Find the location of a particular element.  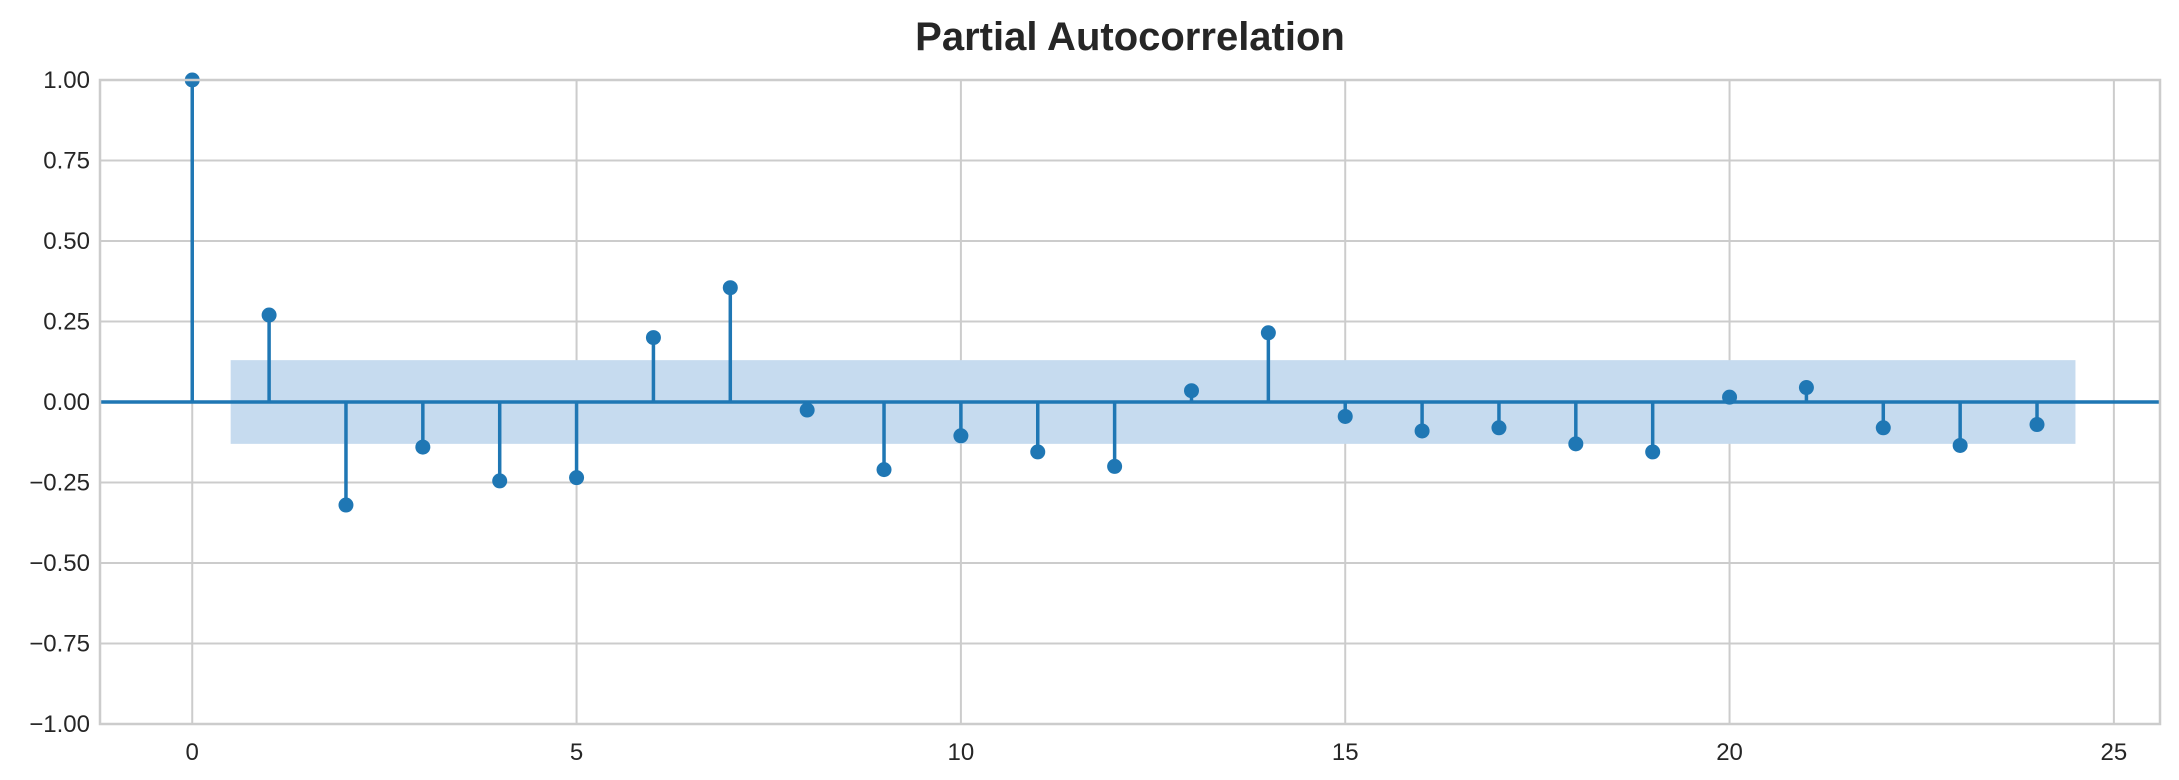

x-tick-label-1: 5 is located at coordinates (576, 752).